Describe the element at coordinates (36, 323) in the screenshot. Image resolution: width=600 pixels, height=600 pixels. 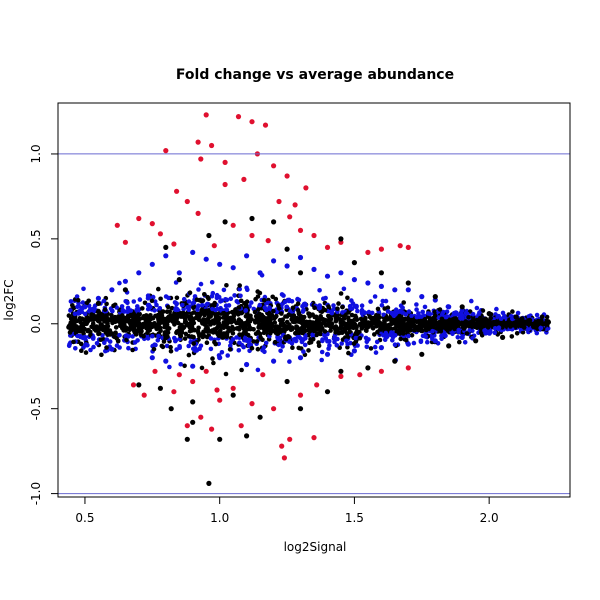
I see `y-tick-label: 0.0` at that location.